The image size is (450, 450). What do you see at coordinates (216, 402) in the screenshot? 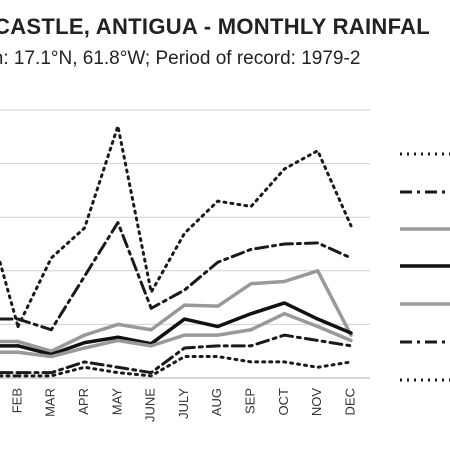
I see `x-tick-label: AUG` at bounding box center [216, 402].